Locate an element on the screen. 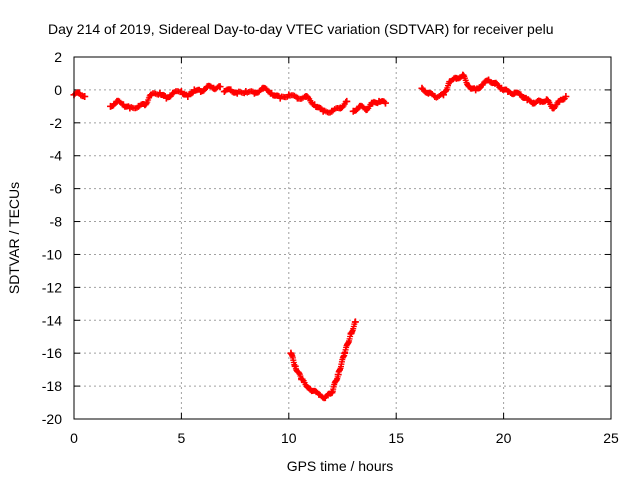 The width and height of the screenshot is (640, 480). y-axis-label: SDTVAR / TECUs is located at coordinates (14, 238).